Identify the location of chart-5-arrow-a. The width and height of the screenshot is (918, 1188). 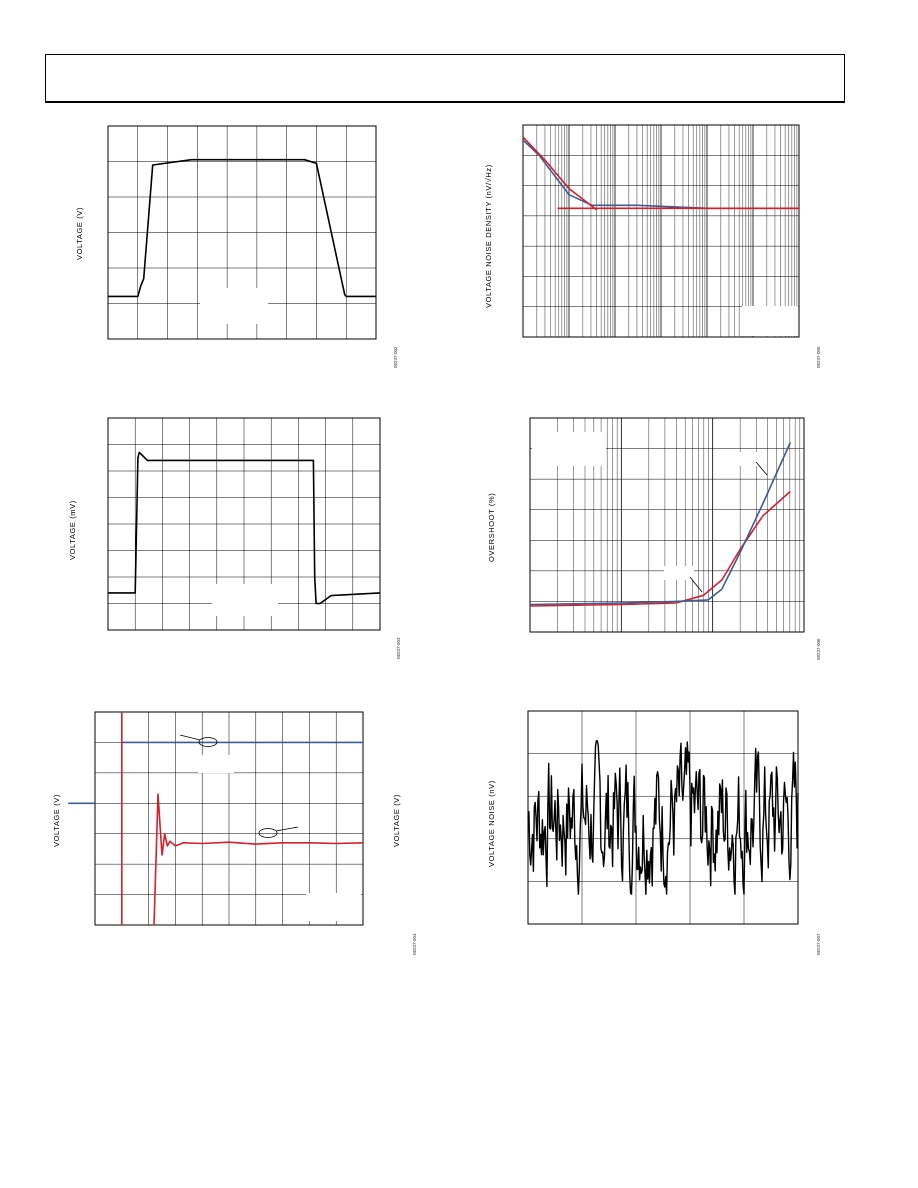
(190, 737).